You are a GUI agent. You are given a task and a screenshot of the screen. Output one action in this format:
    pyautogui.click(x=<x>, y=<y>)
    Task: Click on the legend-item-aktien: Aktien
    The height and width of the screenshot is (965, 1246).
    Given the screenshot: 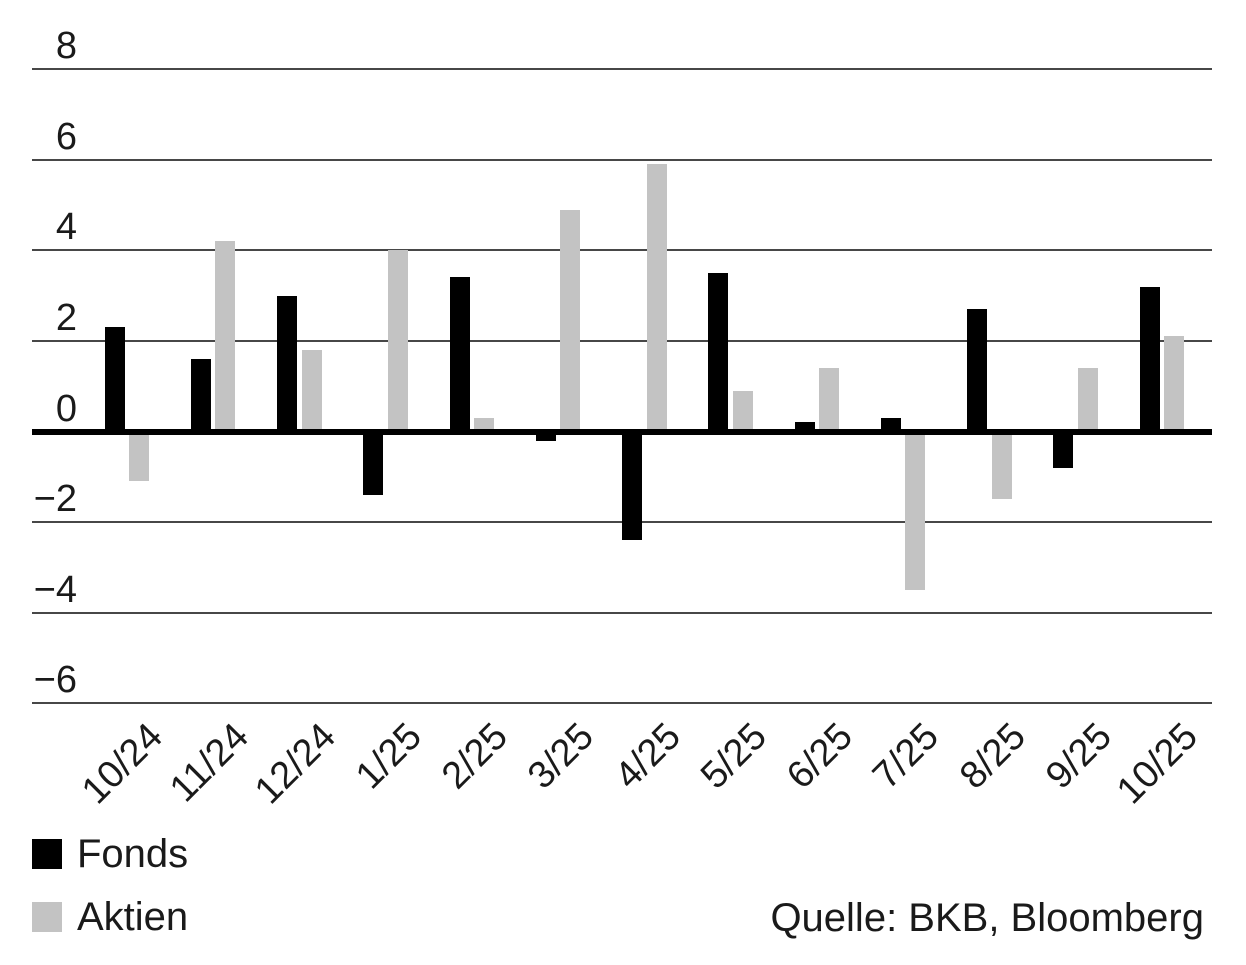 What is the action you would take?
    pyautogui.click(x=110, y=917)
    